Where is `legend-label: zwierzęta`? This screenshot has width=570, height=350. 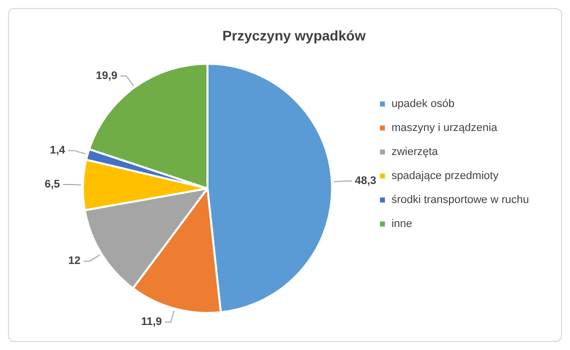 legend-label: zwierzęta is located at coordinates (415, 152).